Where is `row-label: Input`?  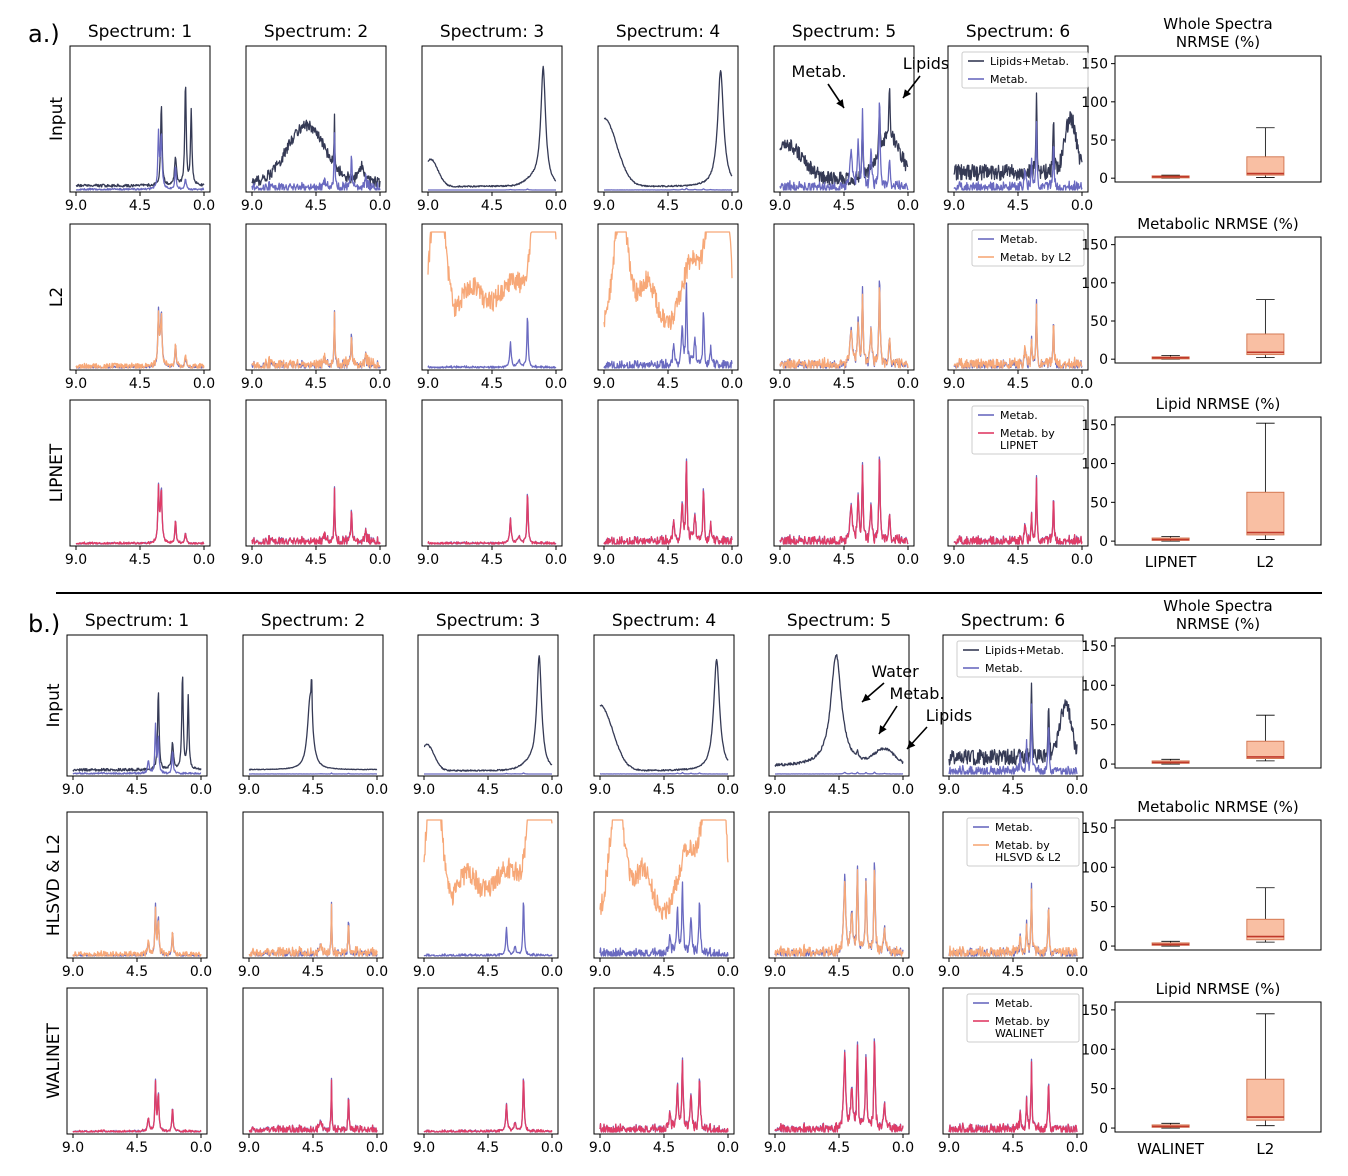 row-label: Input is located at coordinates (54, 705).